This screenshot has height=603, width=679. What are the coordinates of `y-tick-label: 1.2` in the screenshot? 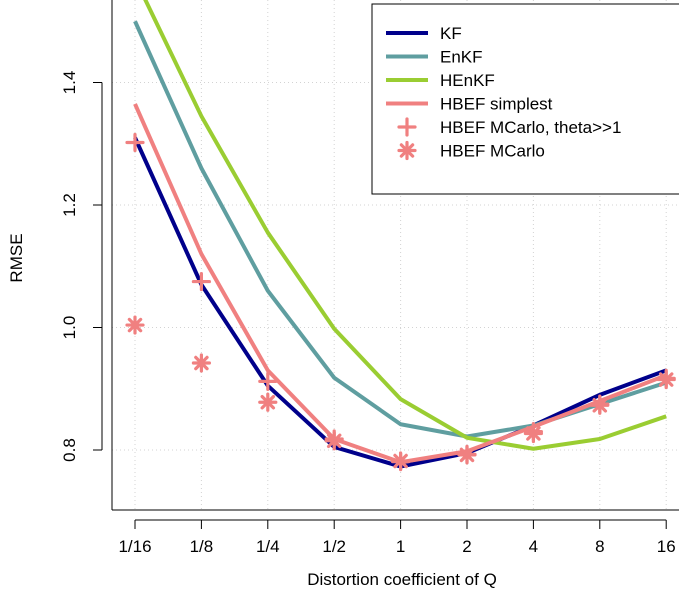 It's located at (69, 205).